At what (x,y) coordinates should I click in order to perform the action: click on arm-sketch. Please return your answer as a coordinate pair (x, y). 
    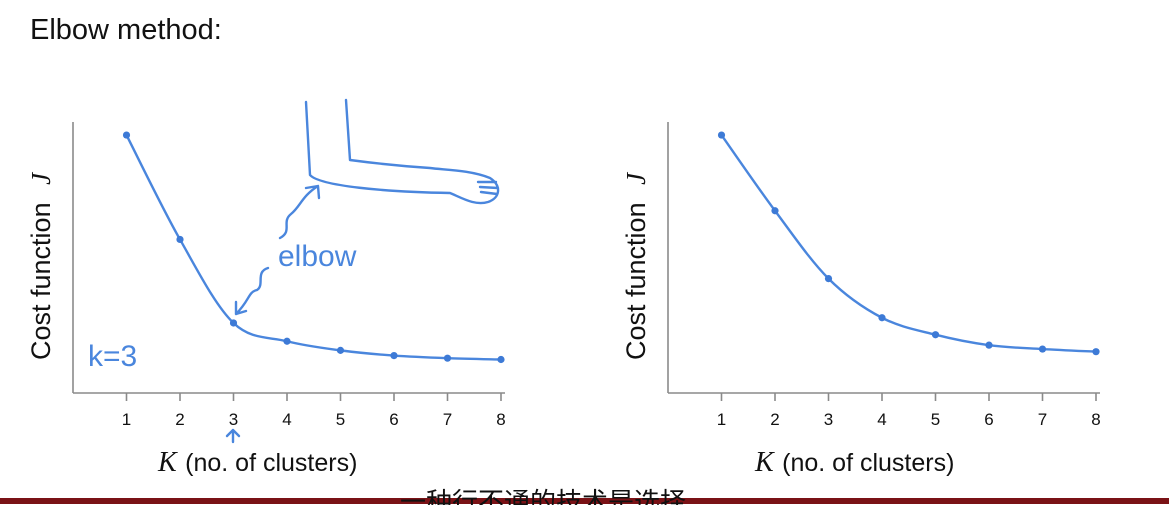
    Looking at the image, I should click on (402, 151).